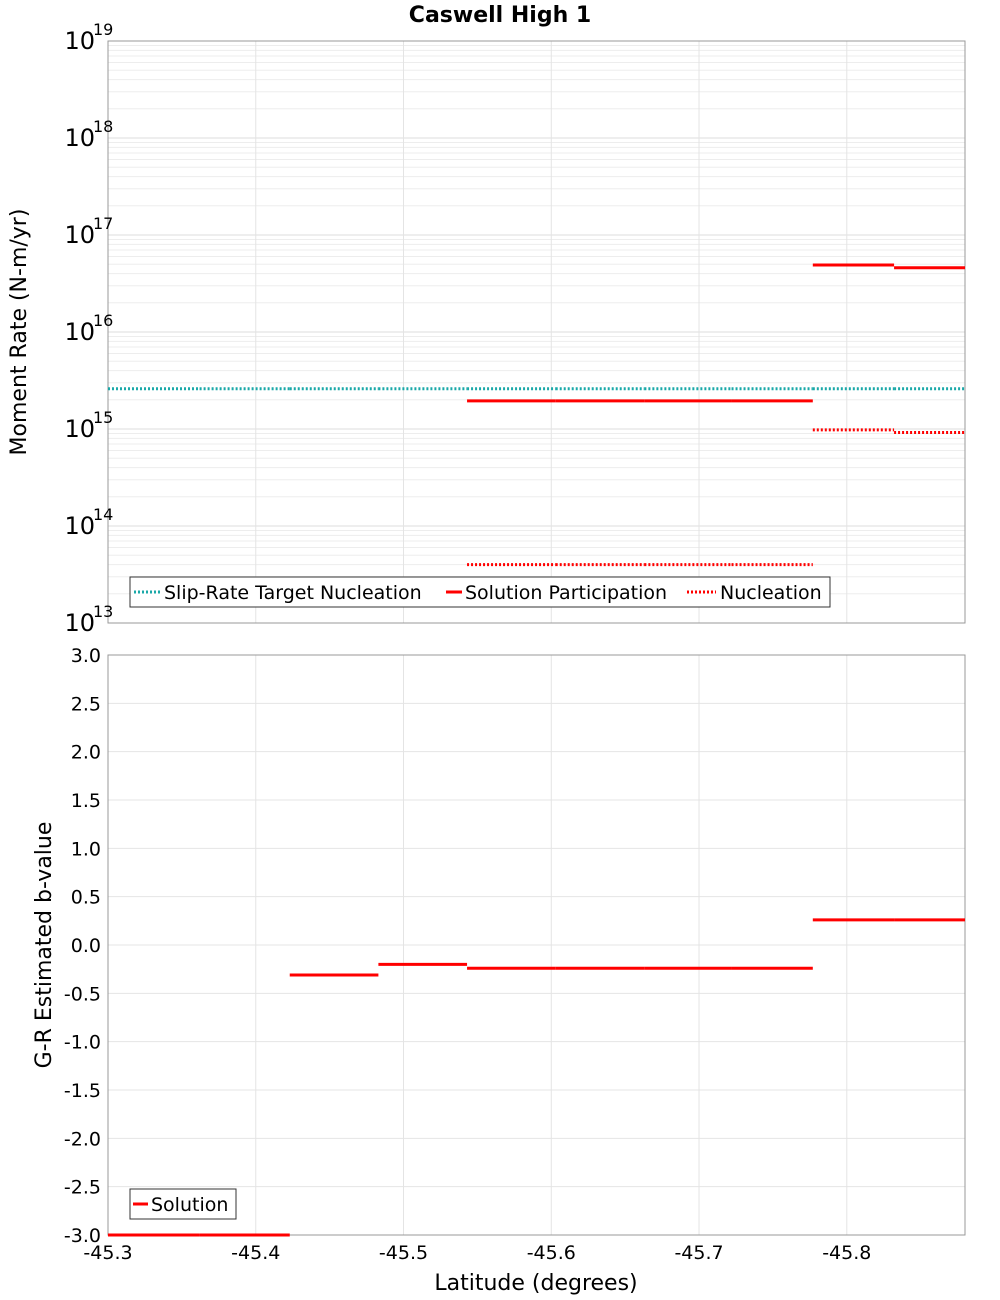 Image resolution: width=1000 pixels, height=1300 pixels. Describe the element at coordinates (103, 417) in the screenshot. I see `moment-rate-y-tick-exponent: 15` at that location.